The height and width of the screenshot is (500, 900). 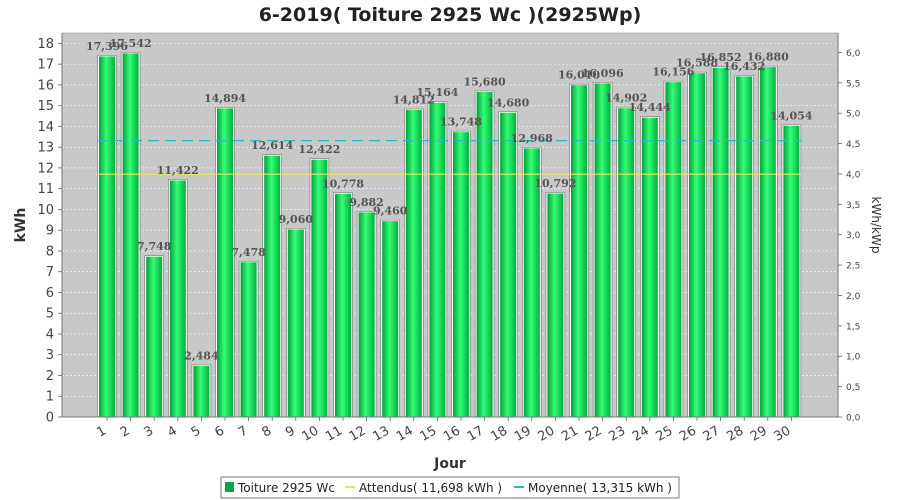 What do you see at coordinates (219, 431) in the screenshot?
I see `x-tick-label: 6` at bounding box center [219, 431].